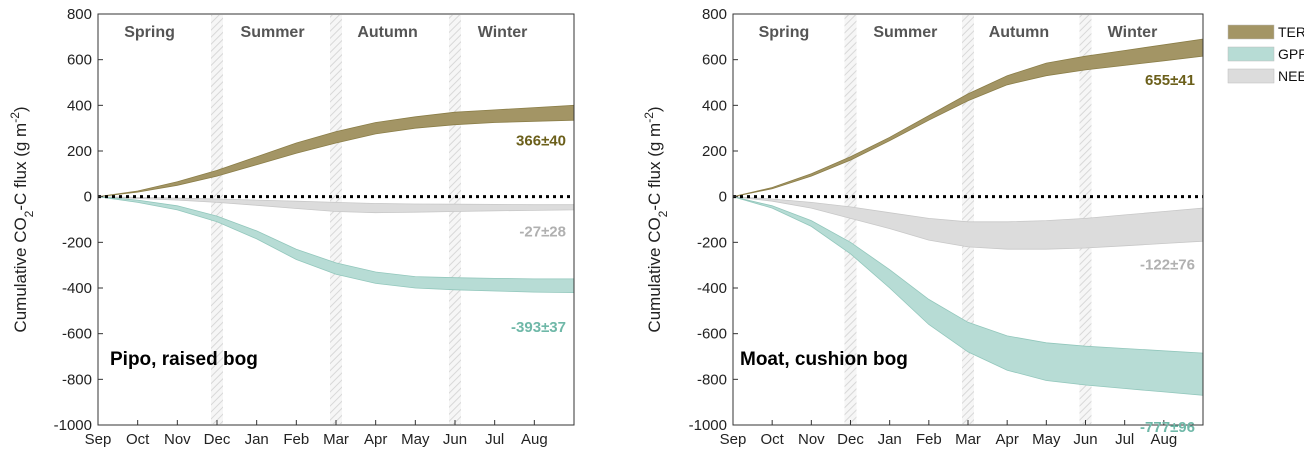 This screenshot has height=455, width=1304. What do you see at coordinates (1167, 264) in the screenshot?
I see `annotation-nee: -122±76` at bounding box center [1167, 264].